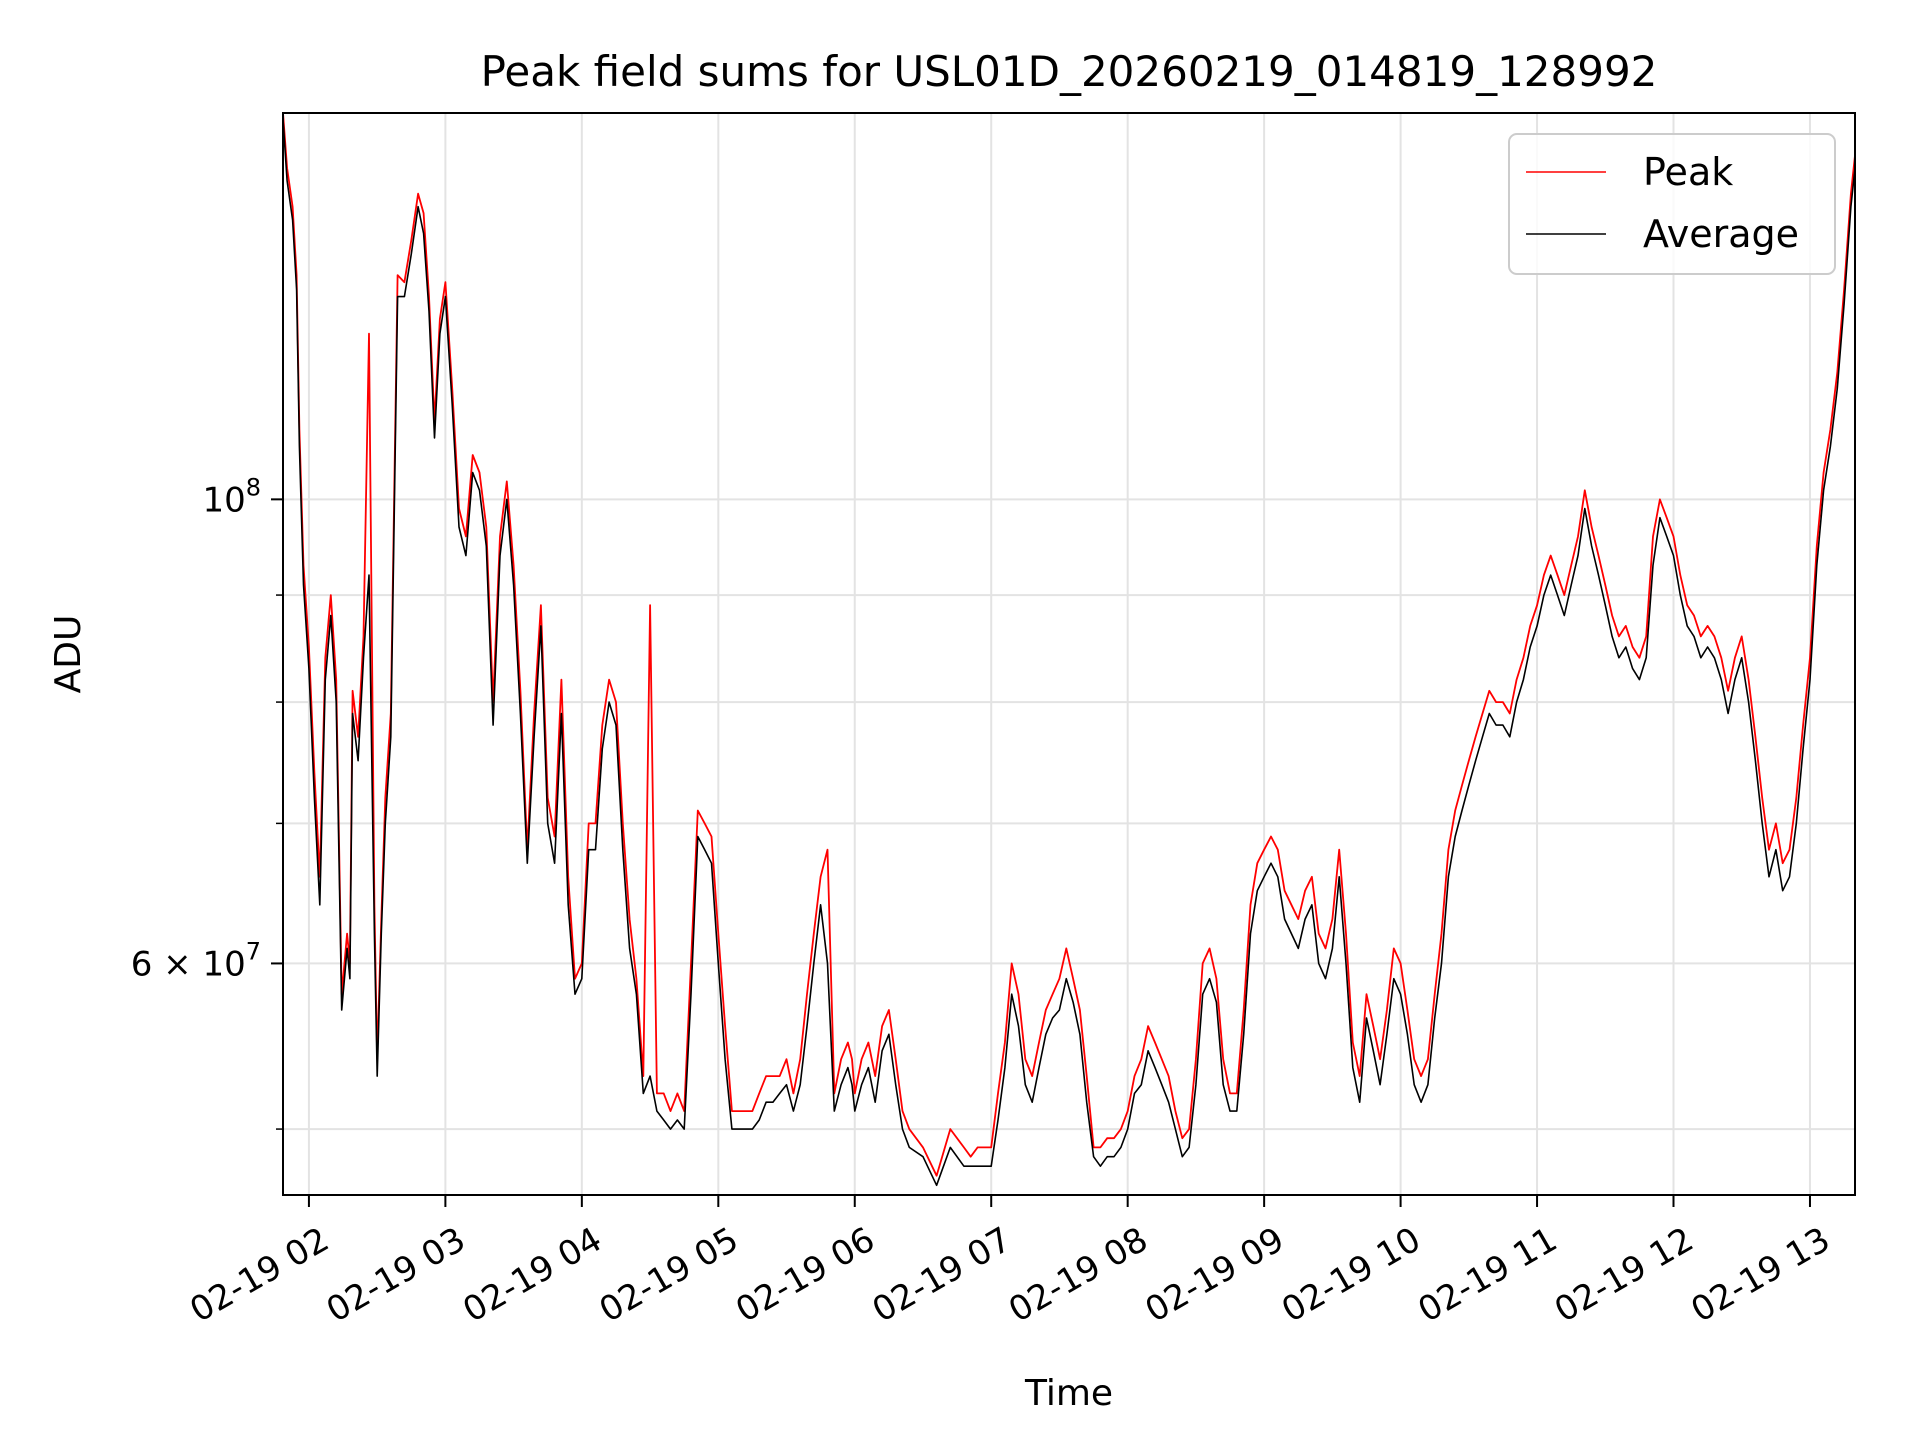 The height and width of the screenshot is (1440, 1920). What do you see at coordinates (188, 964) in the screenshot?
I see `y-tick-label-base: 6 × 10` at bounding box center [188, 964].